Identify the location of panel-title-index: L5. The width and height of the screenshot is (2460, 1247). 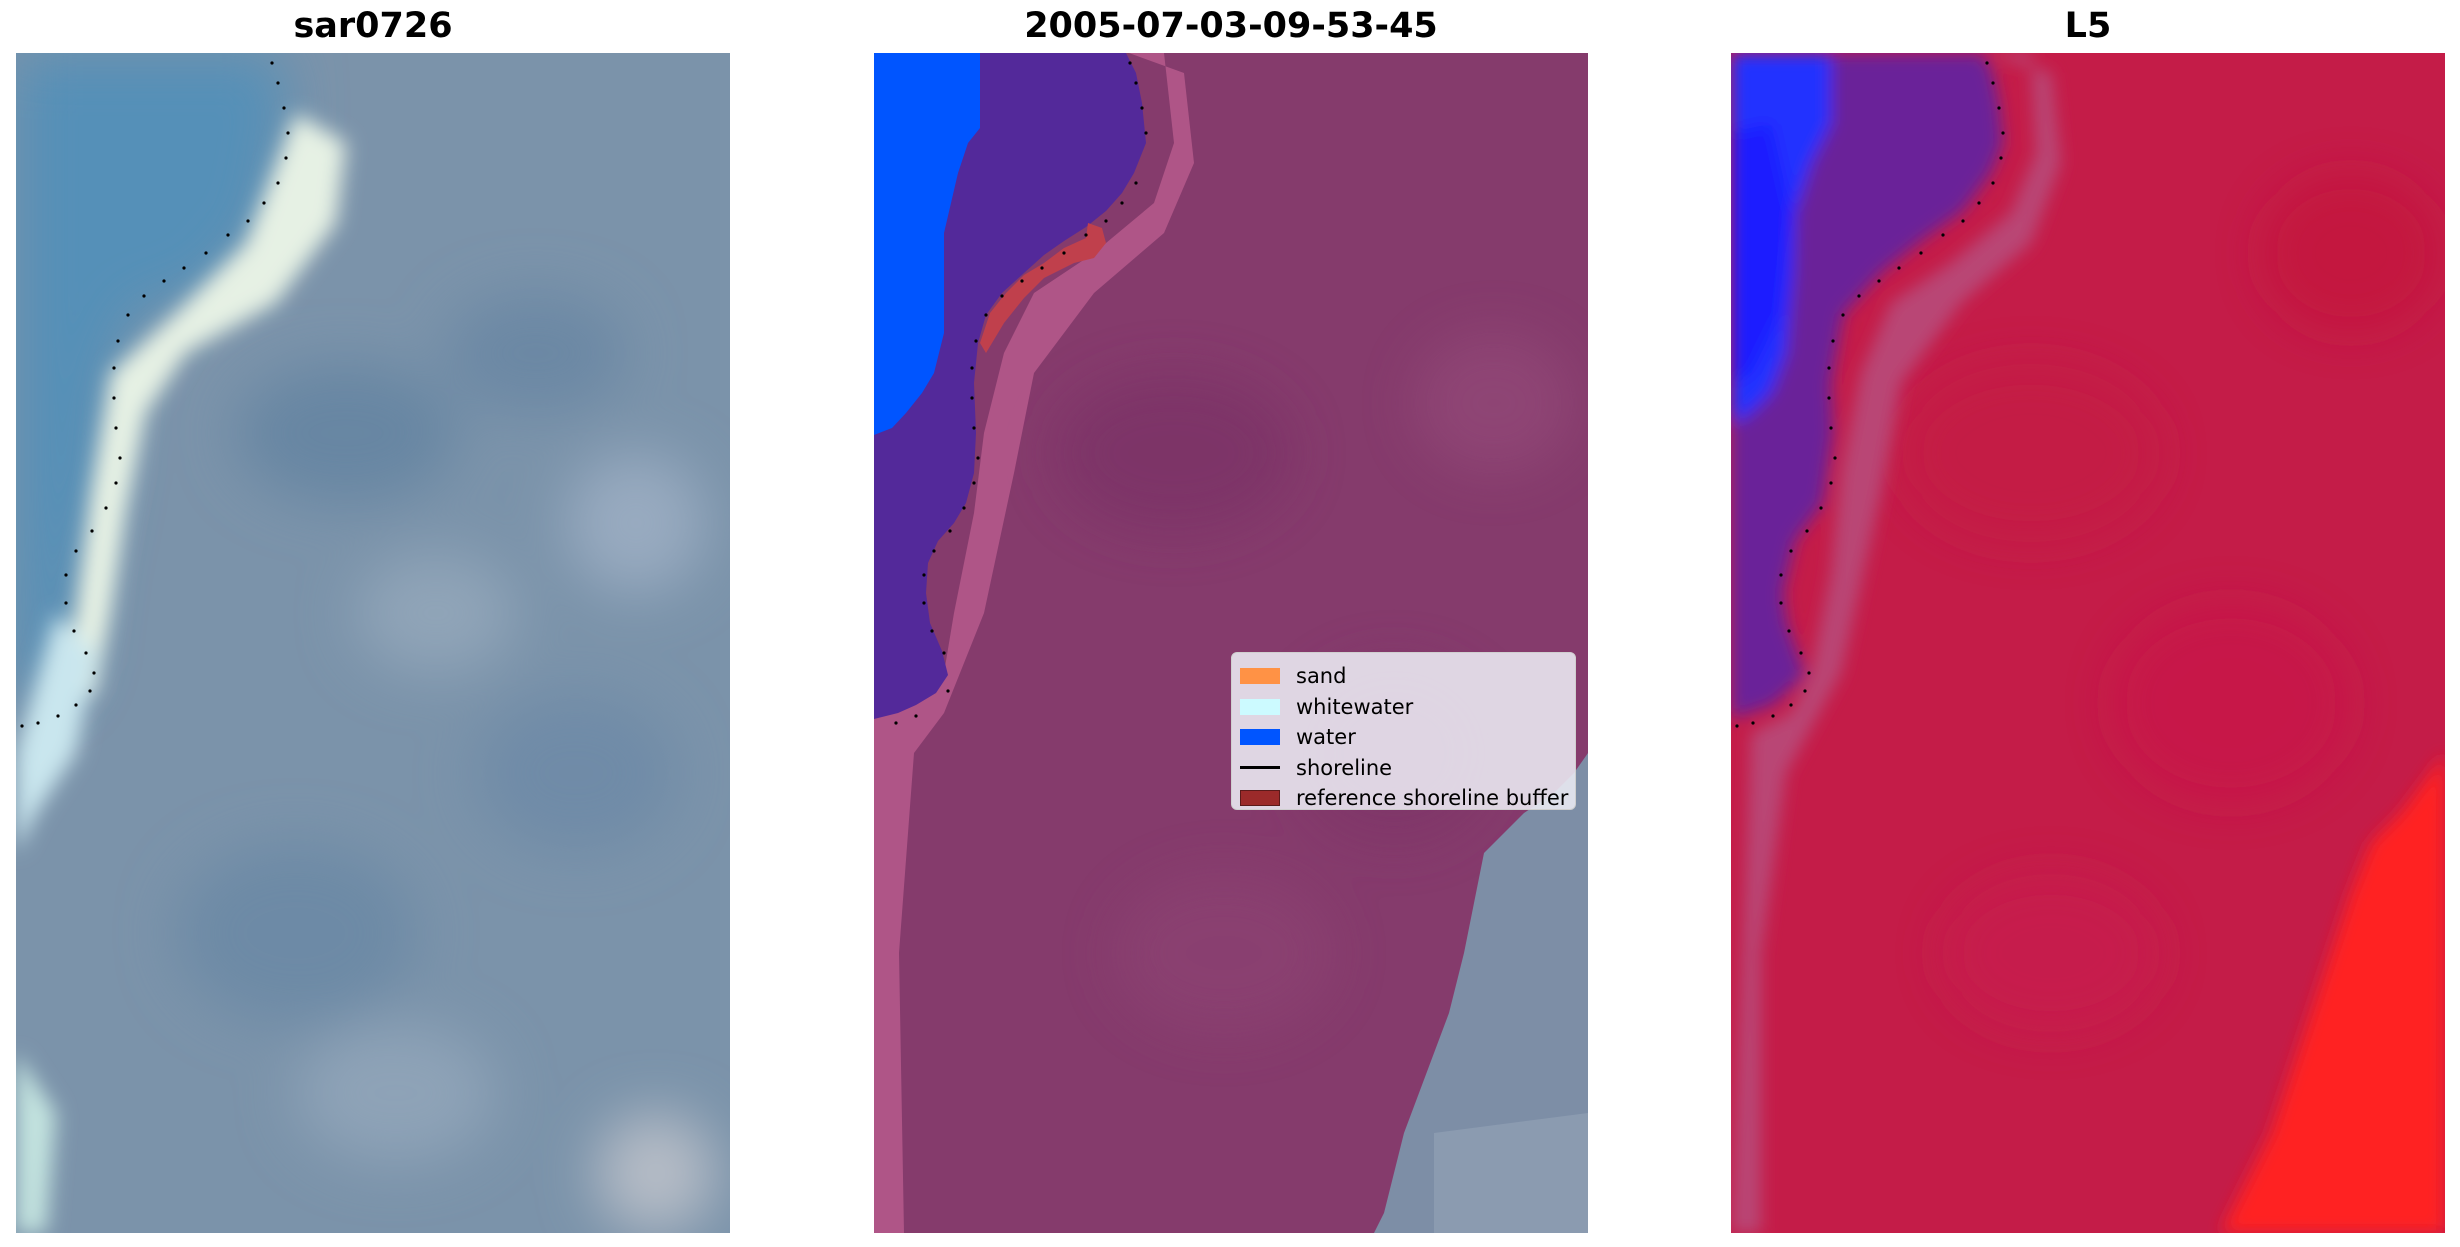
(2088, 26).